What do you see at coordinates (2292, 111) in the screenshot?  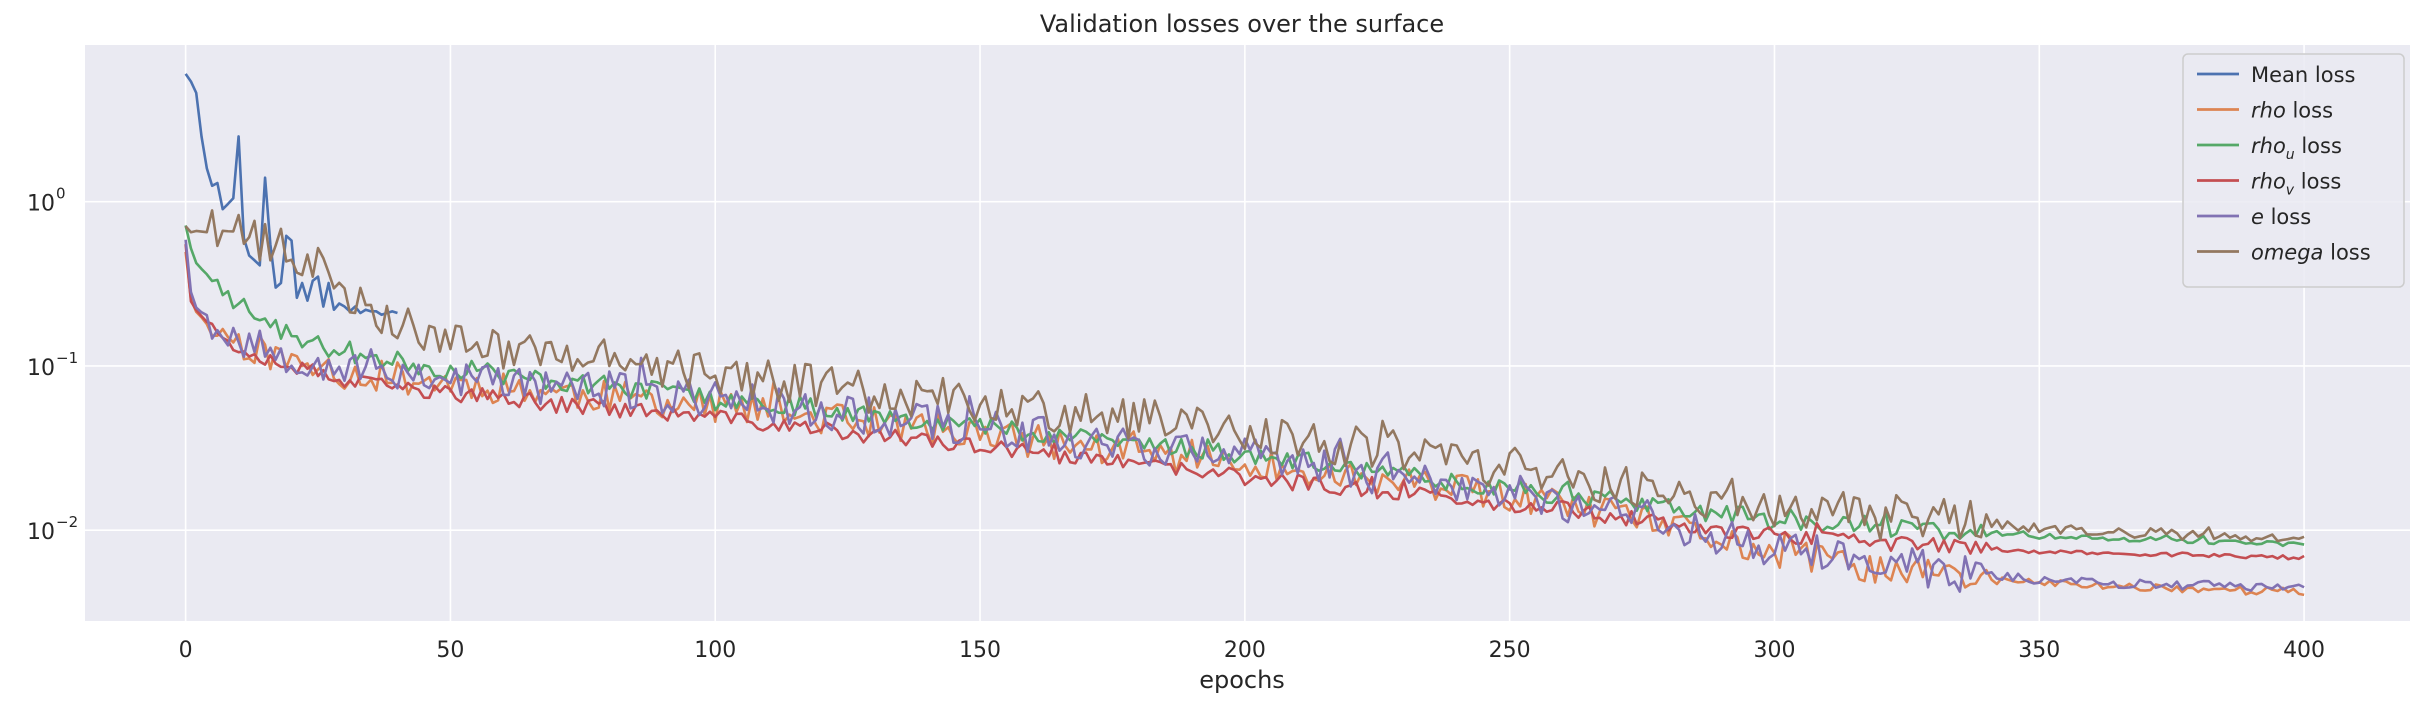 I see `legend-label: rho loss` at bounding box center [2292, 111].